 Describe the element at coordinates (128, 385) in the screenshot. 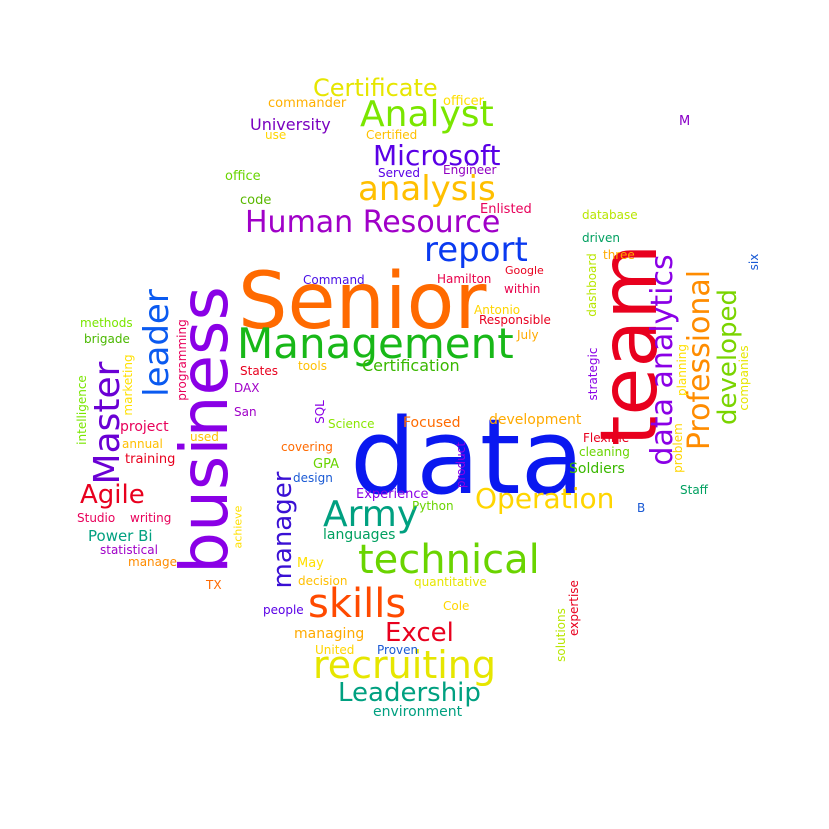

I see `word-marketing: marketing` at that location.